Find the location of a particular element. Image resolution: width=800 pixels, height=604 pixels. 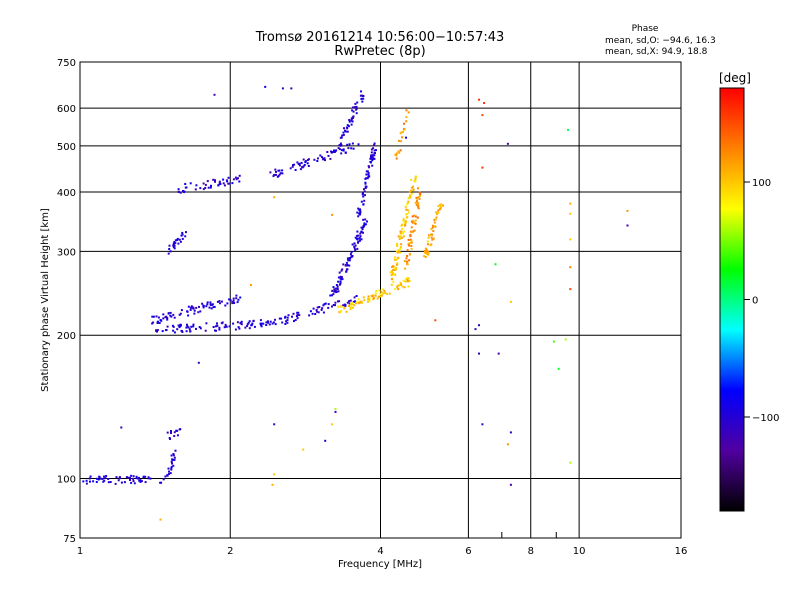

y-tick-label: 600 is located at coordinates (66, 109).